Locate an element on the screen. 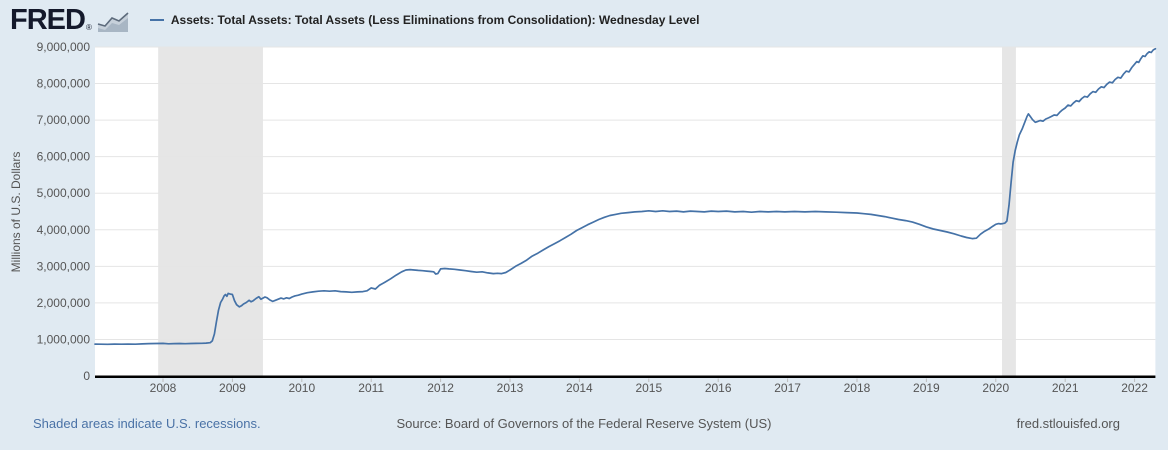 Image resolution: width=1168 pixels, height=450 pixels. x-tick-label: 2017 is located at coordinates (787, 388).